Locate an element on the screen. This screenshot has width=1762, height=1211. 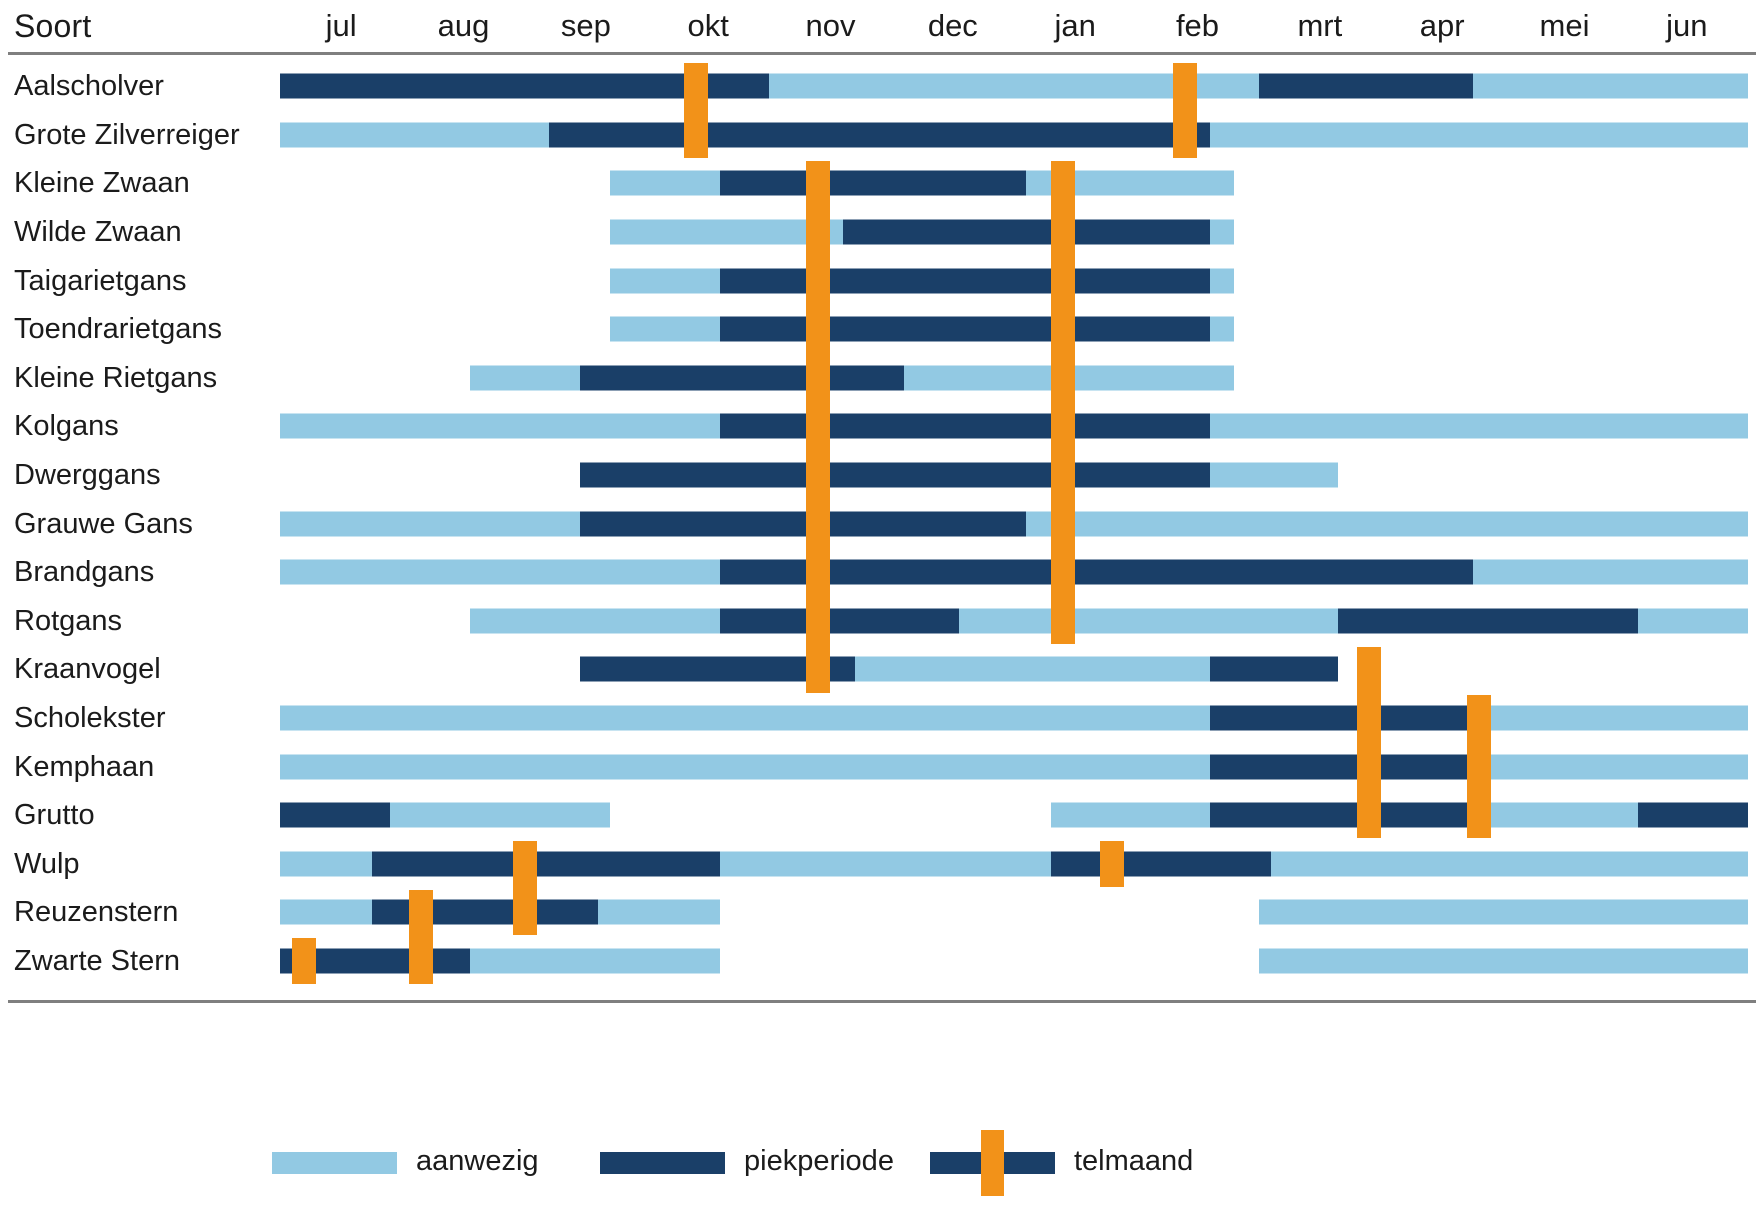
month-label-sep: sep is located at coordinates (585, 25).